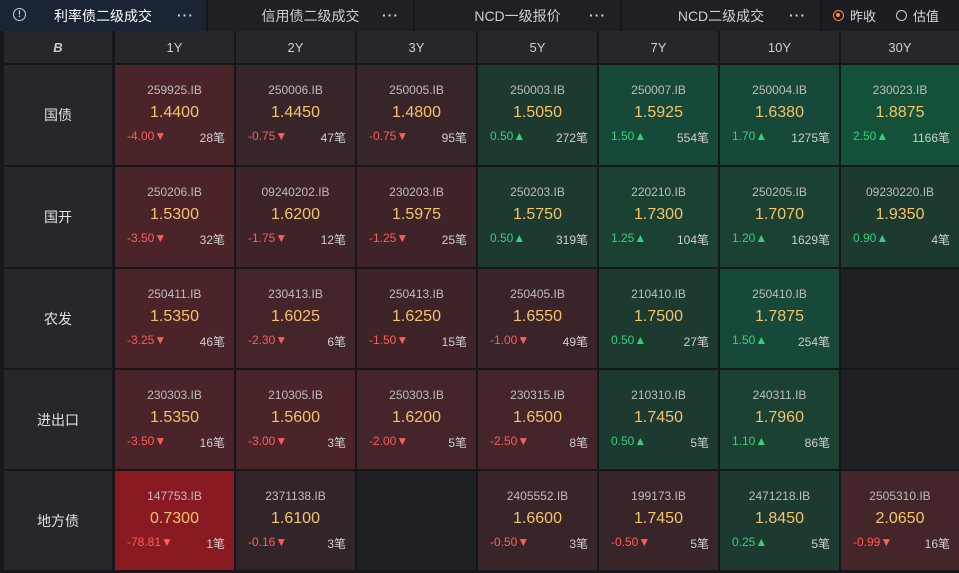 This screenshot has width=959, height=573. Describe the element at coordinates (389, 441) in the screenshot. I see `yield-change: -2.00▼` at that location.